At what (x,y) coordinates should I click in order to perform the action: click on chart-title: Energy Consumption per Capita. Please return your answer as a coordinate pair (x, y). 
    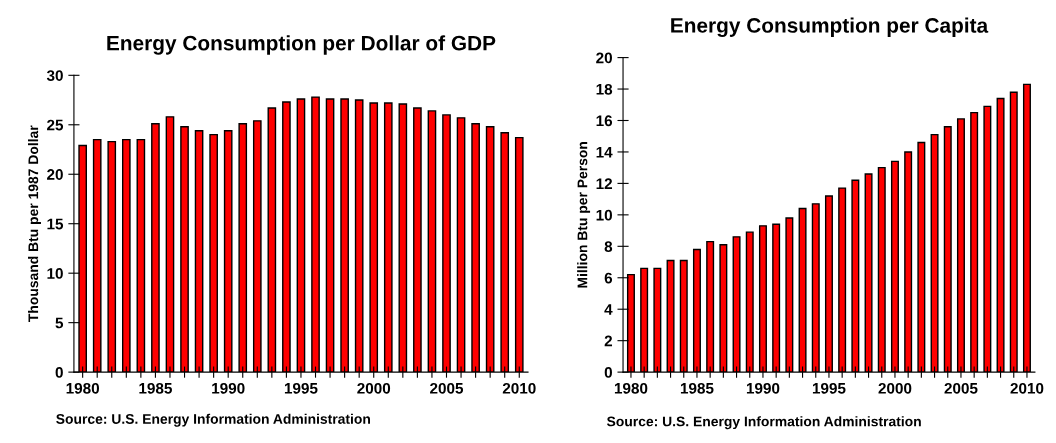
    Looking at the image, I should click on (830, 27).